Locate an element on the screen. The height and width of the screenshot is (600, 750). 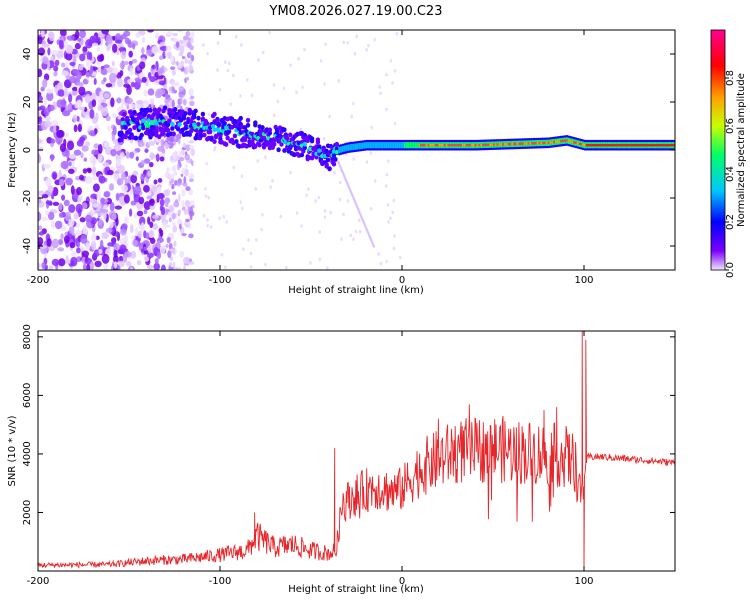
colorbar-label: Normalized spectral amplitude is located at coordinates (741, 150).